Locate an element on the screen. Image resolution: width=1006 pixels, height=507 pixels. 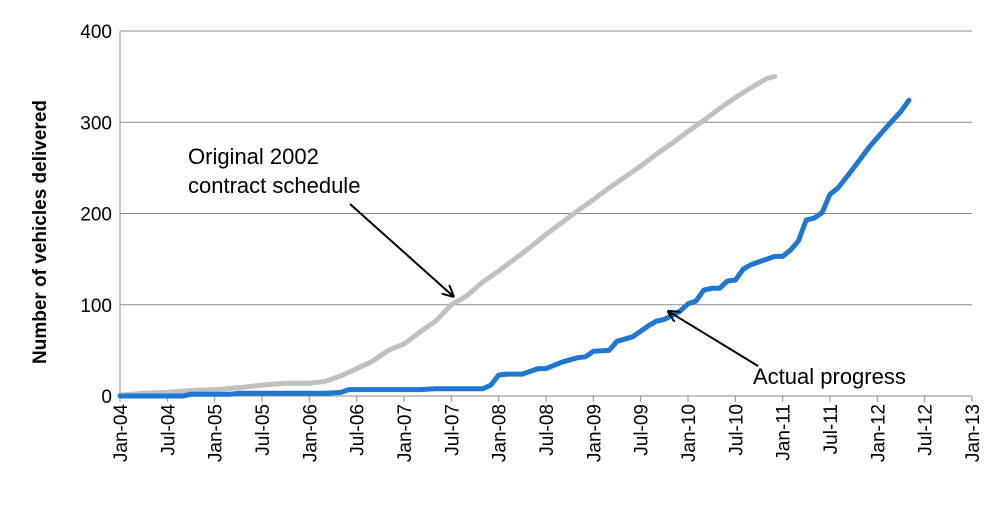
x-tick-label: Jan-08 is located at coordinates (500, 433).